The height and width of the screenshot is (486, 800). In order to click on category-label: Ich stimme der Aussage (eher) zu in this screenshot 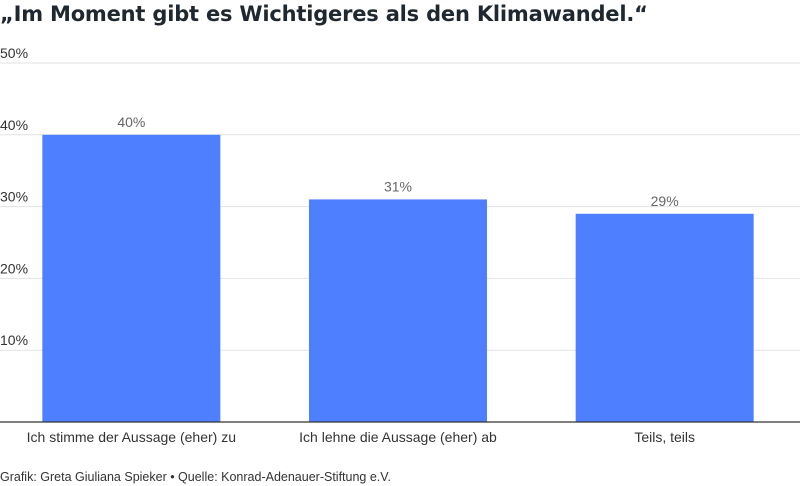, I will do `click(131, 437)`.